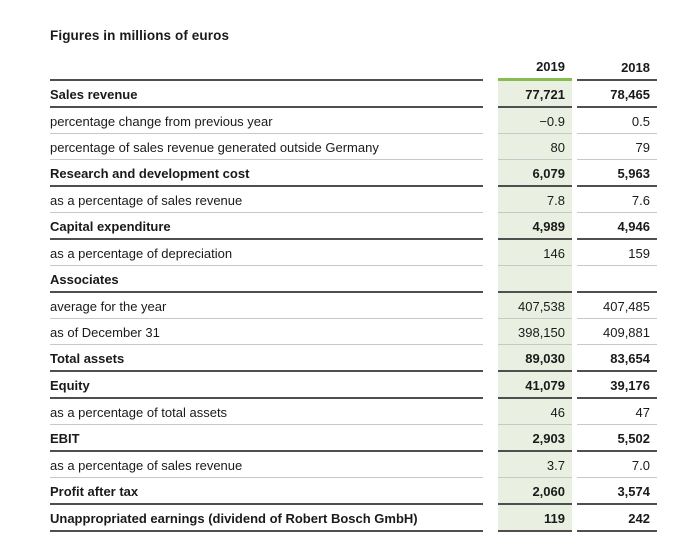 This screenshot has height=553, width=692. What do you see at coordinates (617, 253) in the screenshot?
I see `value-2018: 159` at bounding box center [617, 253].